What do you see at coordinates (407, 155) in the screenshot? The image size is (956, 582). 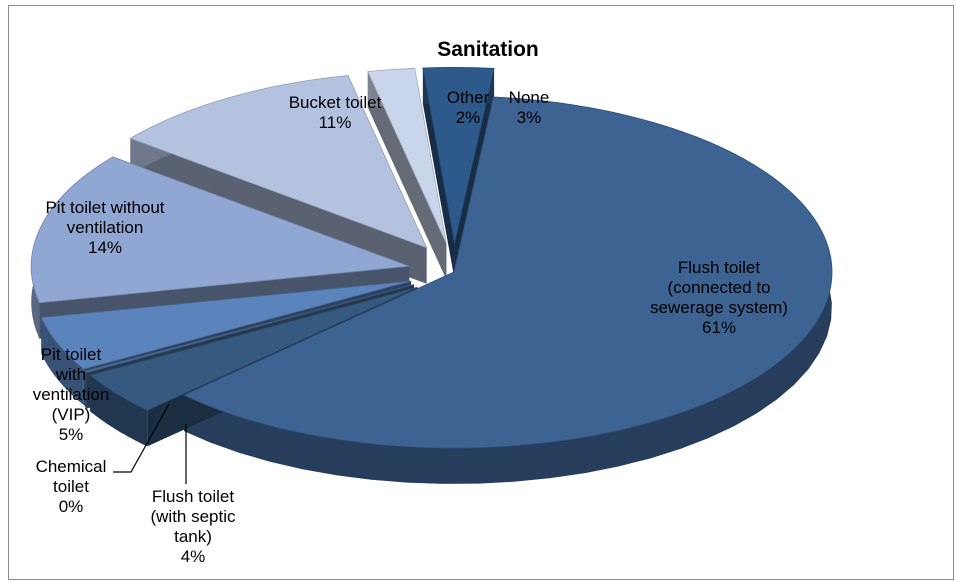 I see `slice-other` at bounding box center [407, 155].